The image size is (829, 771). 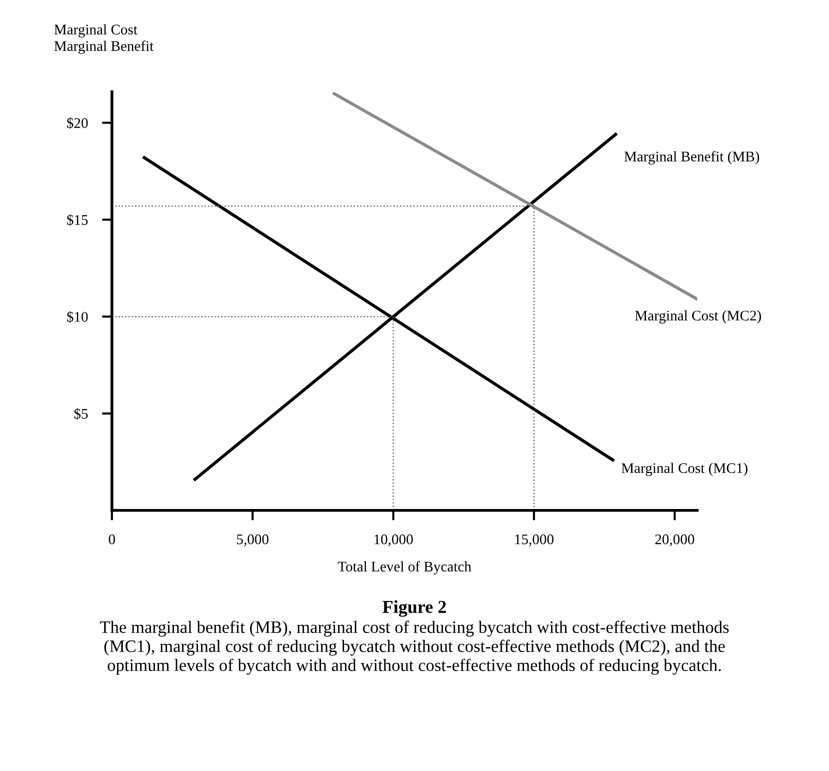 I want to click on series-label: Marginal Benefit (MB), so click(x=692, y=157).